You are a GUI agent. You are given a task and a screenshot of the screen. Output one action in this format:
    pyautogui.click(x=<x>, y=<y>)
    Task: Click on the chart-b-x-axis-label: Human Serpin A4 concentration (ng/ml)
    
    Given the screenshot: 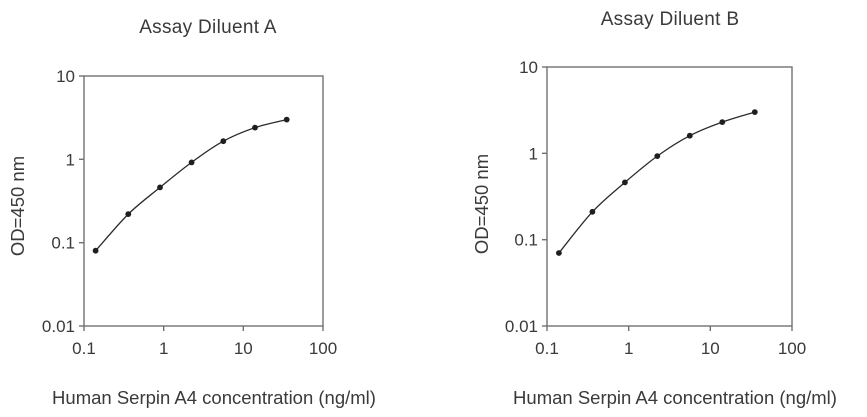 What is the action you would take?
    pyautogui.click(x=675, y=397)
    